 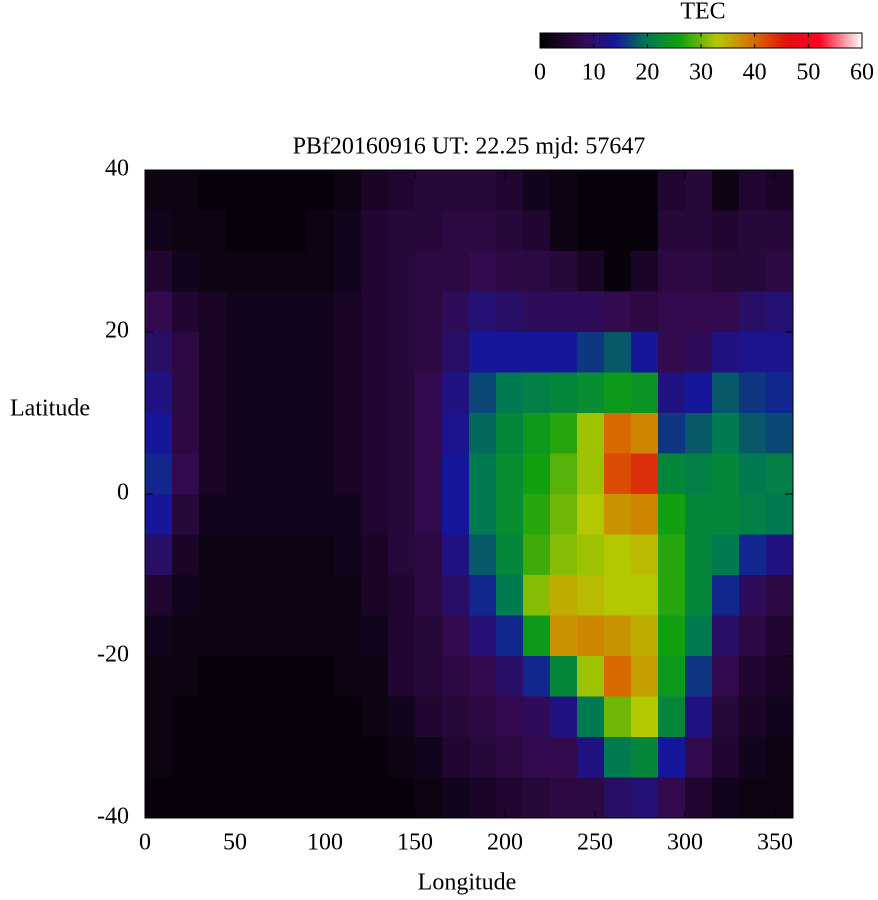 What do you see at coordinates (415, 843) in the screenshot?
I see `x-tick-label: 150` at bounding box center [415, 843].